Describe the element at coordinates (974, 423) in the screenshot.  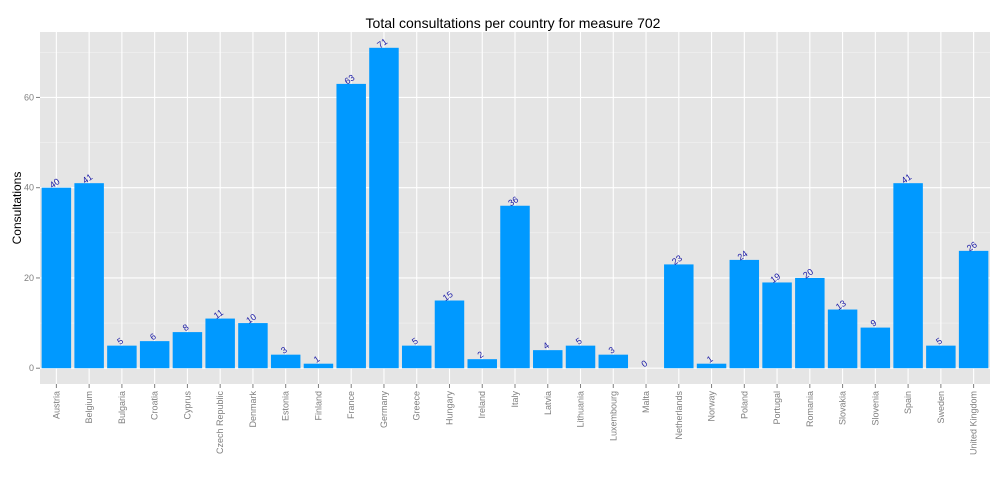
I see `x-tick-label: United Kingdom` at that location.